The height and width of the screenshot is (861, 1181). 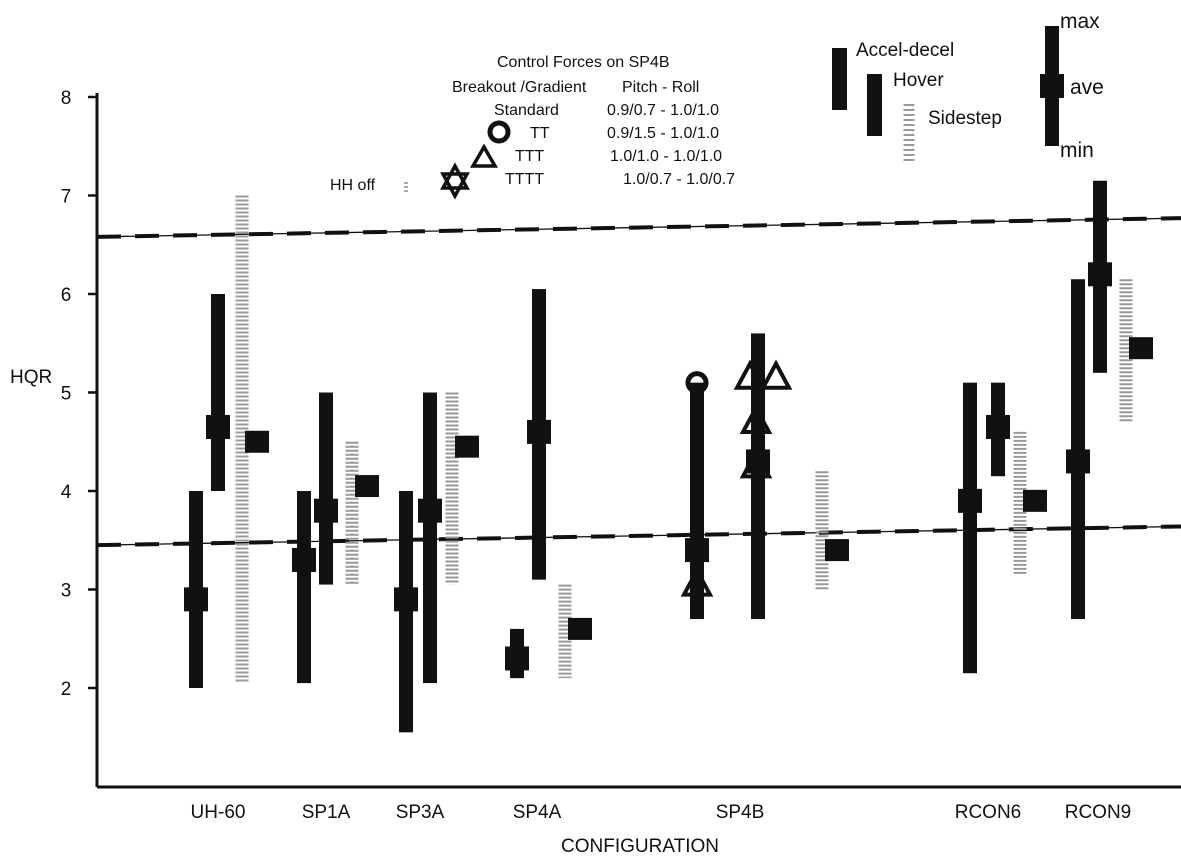 I want to click on y-ticks: 2 3 4 5 6 7 8, so click(x=79, y=394).